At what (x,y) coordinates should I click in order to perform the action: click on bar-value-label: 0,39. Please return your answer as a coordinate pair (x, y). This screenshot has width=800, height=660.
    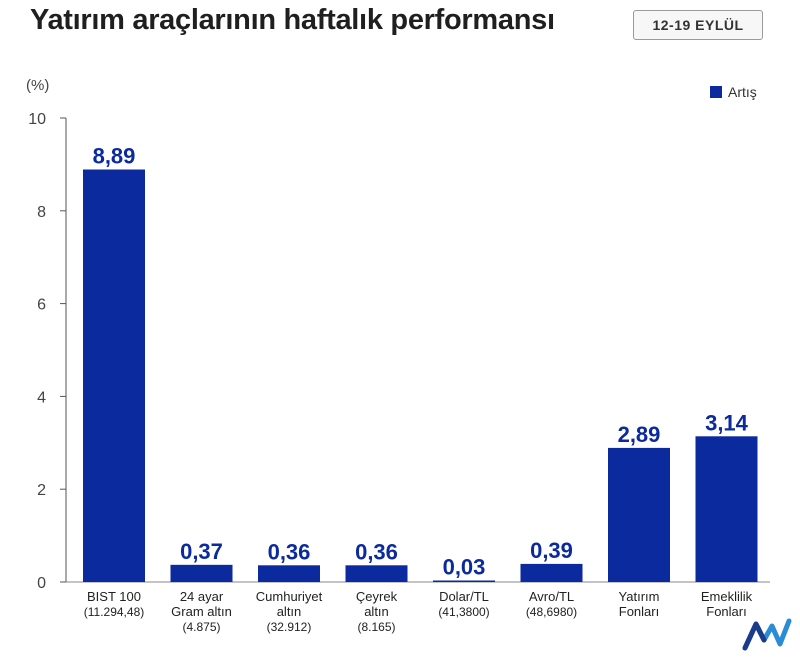
    Looking at the image, I should click on (551, 550).